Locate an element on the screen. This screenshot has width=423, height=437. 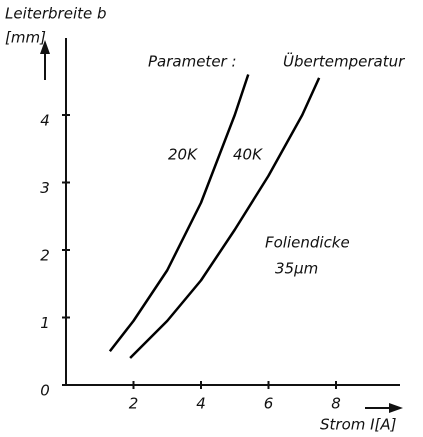
x-tick-label: 8 is located at coordinates (336, 404).